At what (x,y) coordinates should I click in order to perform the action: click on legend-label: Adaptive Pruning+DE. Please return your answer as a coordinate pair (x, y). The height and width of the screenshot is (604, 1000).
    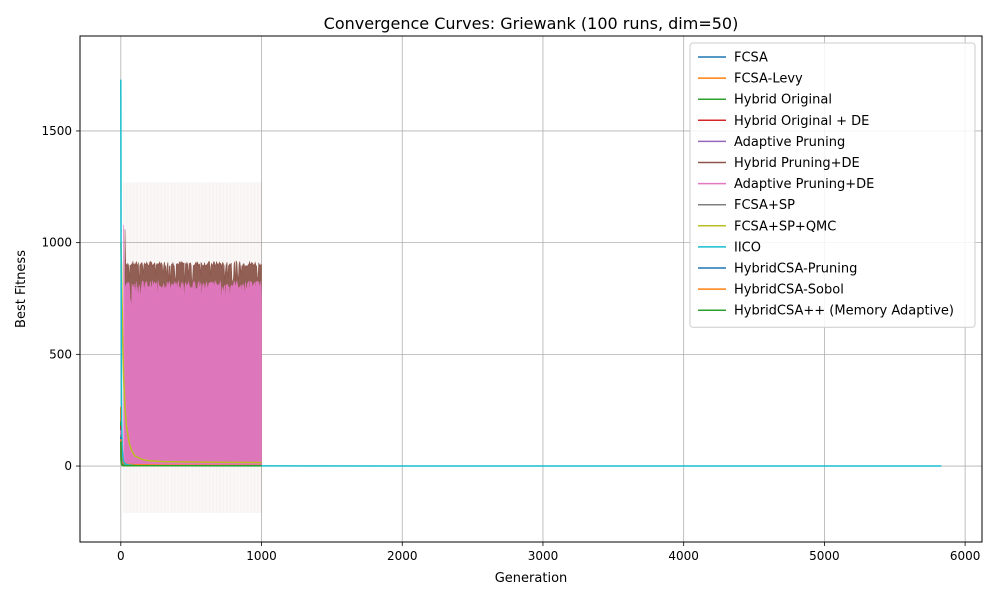
    Looking at the image, I should click on (804, 184).